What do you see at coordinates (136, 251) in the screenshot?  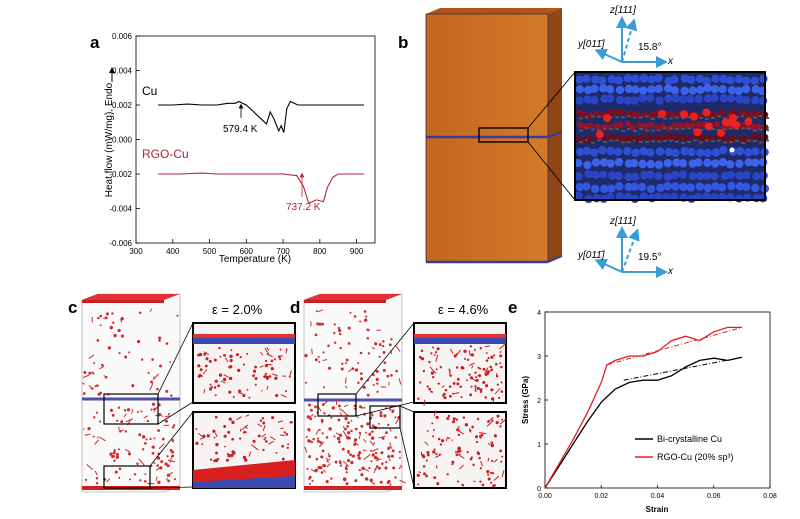 I see `dsc-x-tick-label: 300` at bounding box center [136, 251].